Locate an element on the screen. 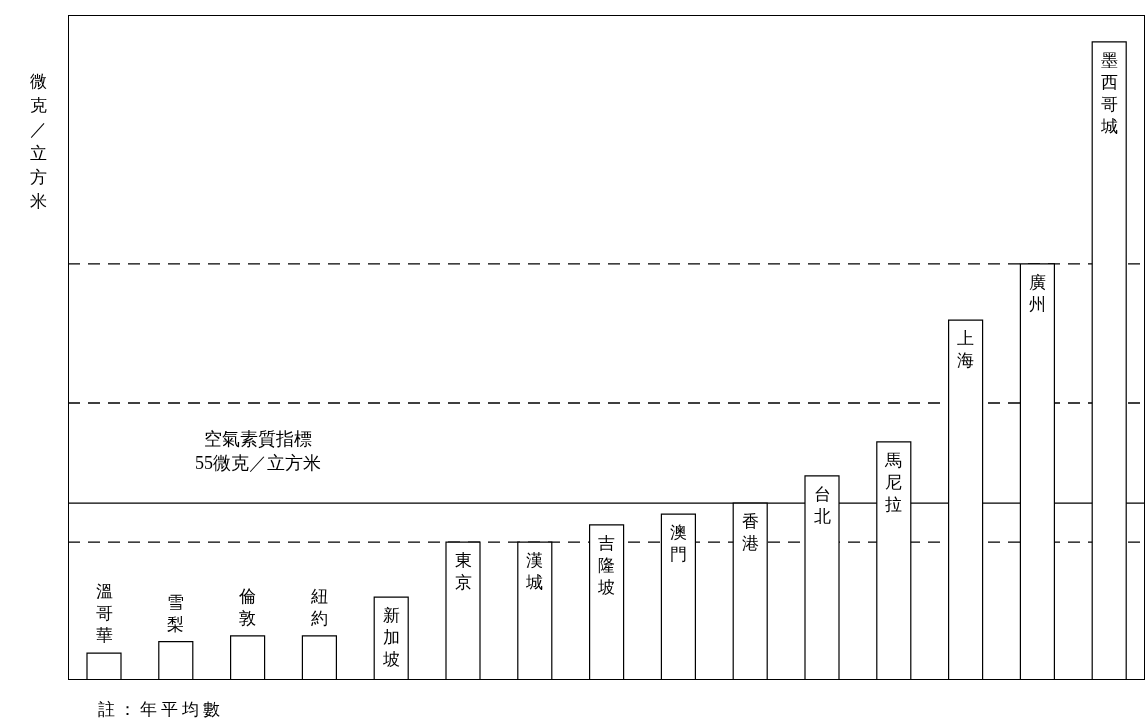 The height and width of the screenshot is (722, 1145). x-tick-label: 吉隆坡 is located at coordinates (606, 565).